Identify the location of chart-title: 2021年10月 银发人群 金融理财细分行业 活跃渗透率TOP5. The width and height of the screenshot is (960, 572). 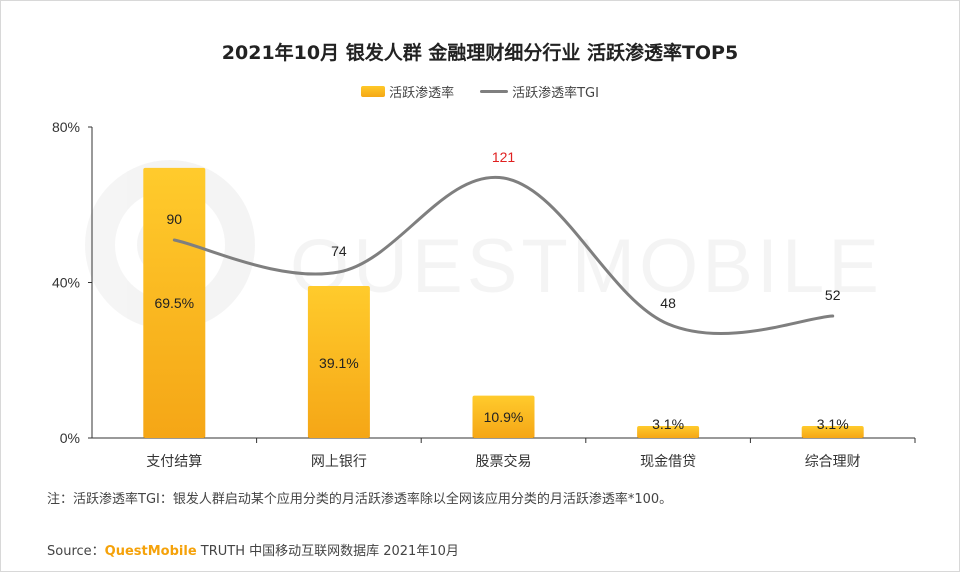
(480, 53).